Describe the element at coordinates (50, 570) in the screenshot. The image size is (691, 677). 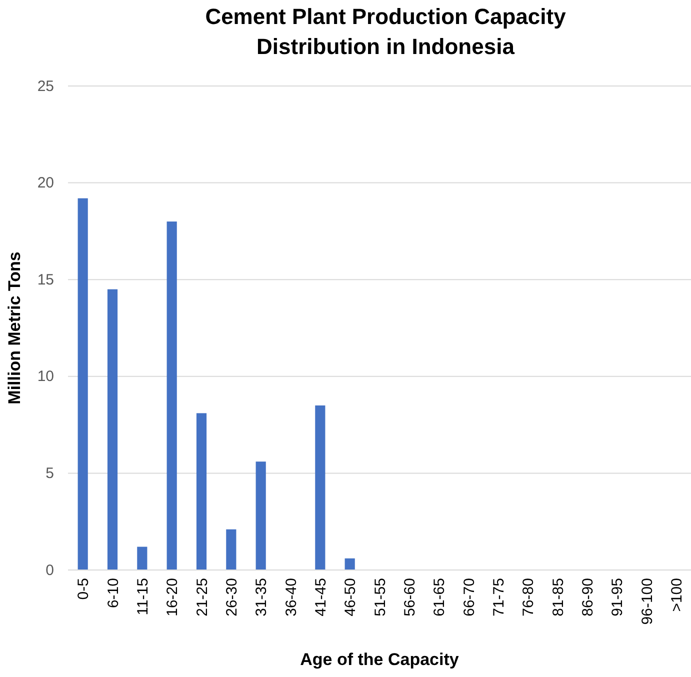
I see `y-tick-label: 0` at that location.